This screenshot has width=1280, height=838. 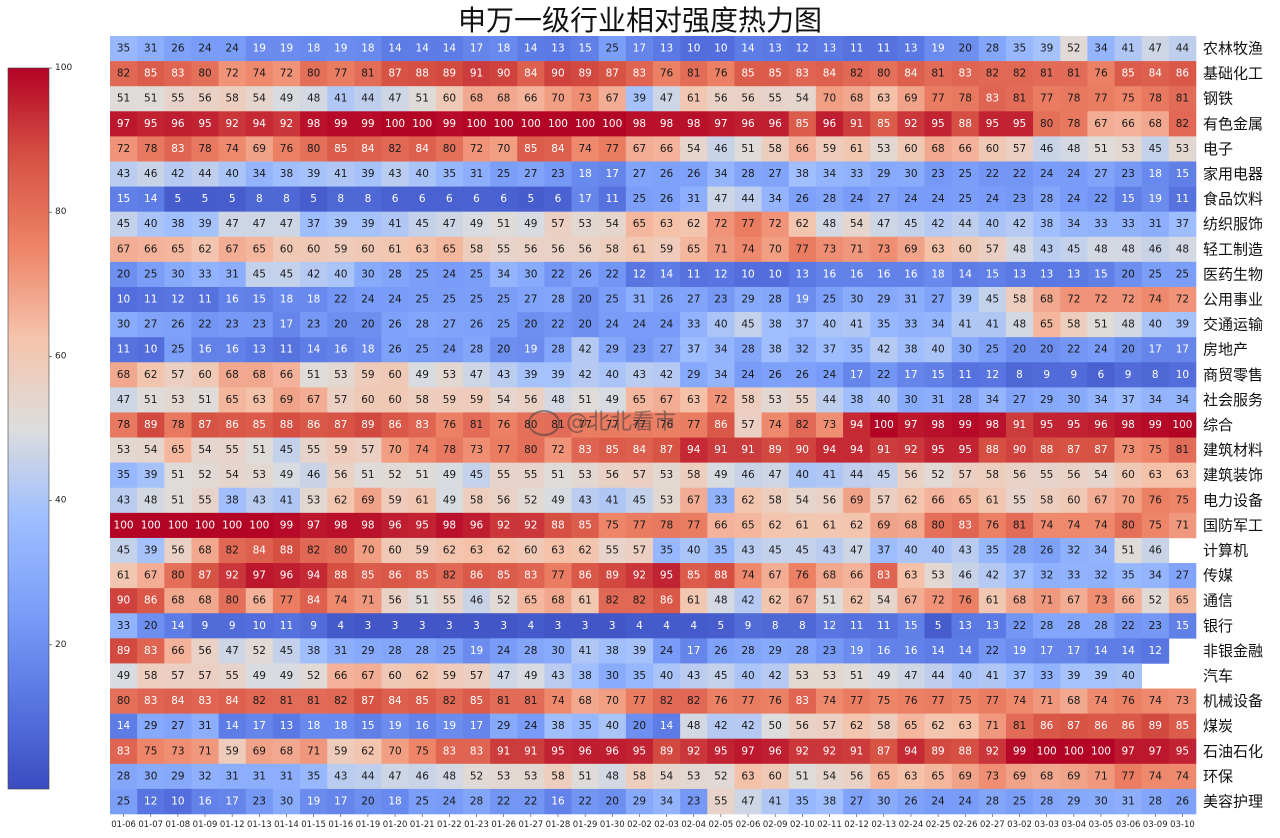 What do you see at coordinates (666, 124) in the screenshot?
I see `cell-value: 98` at bounding box center [666, 124].